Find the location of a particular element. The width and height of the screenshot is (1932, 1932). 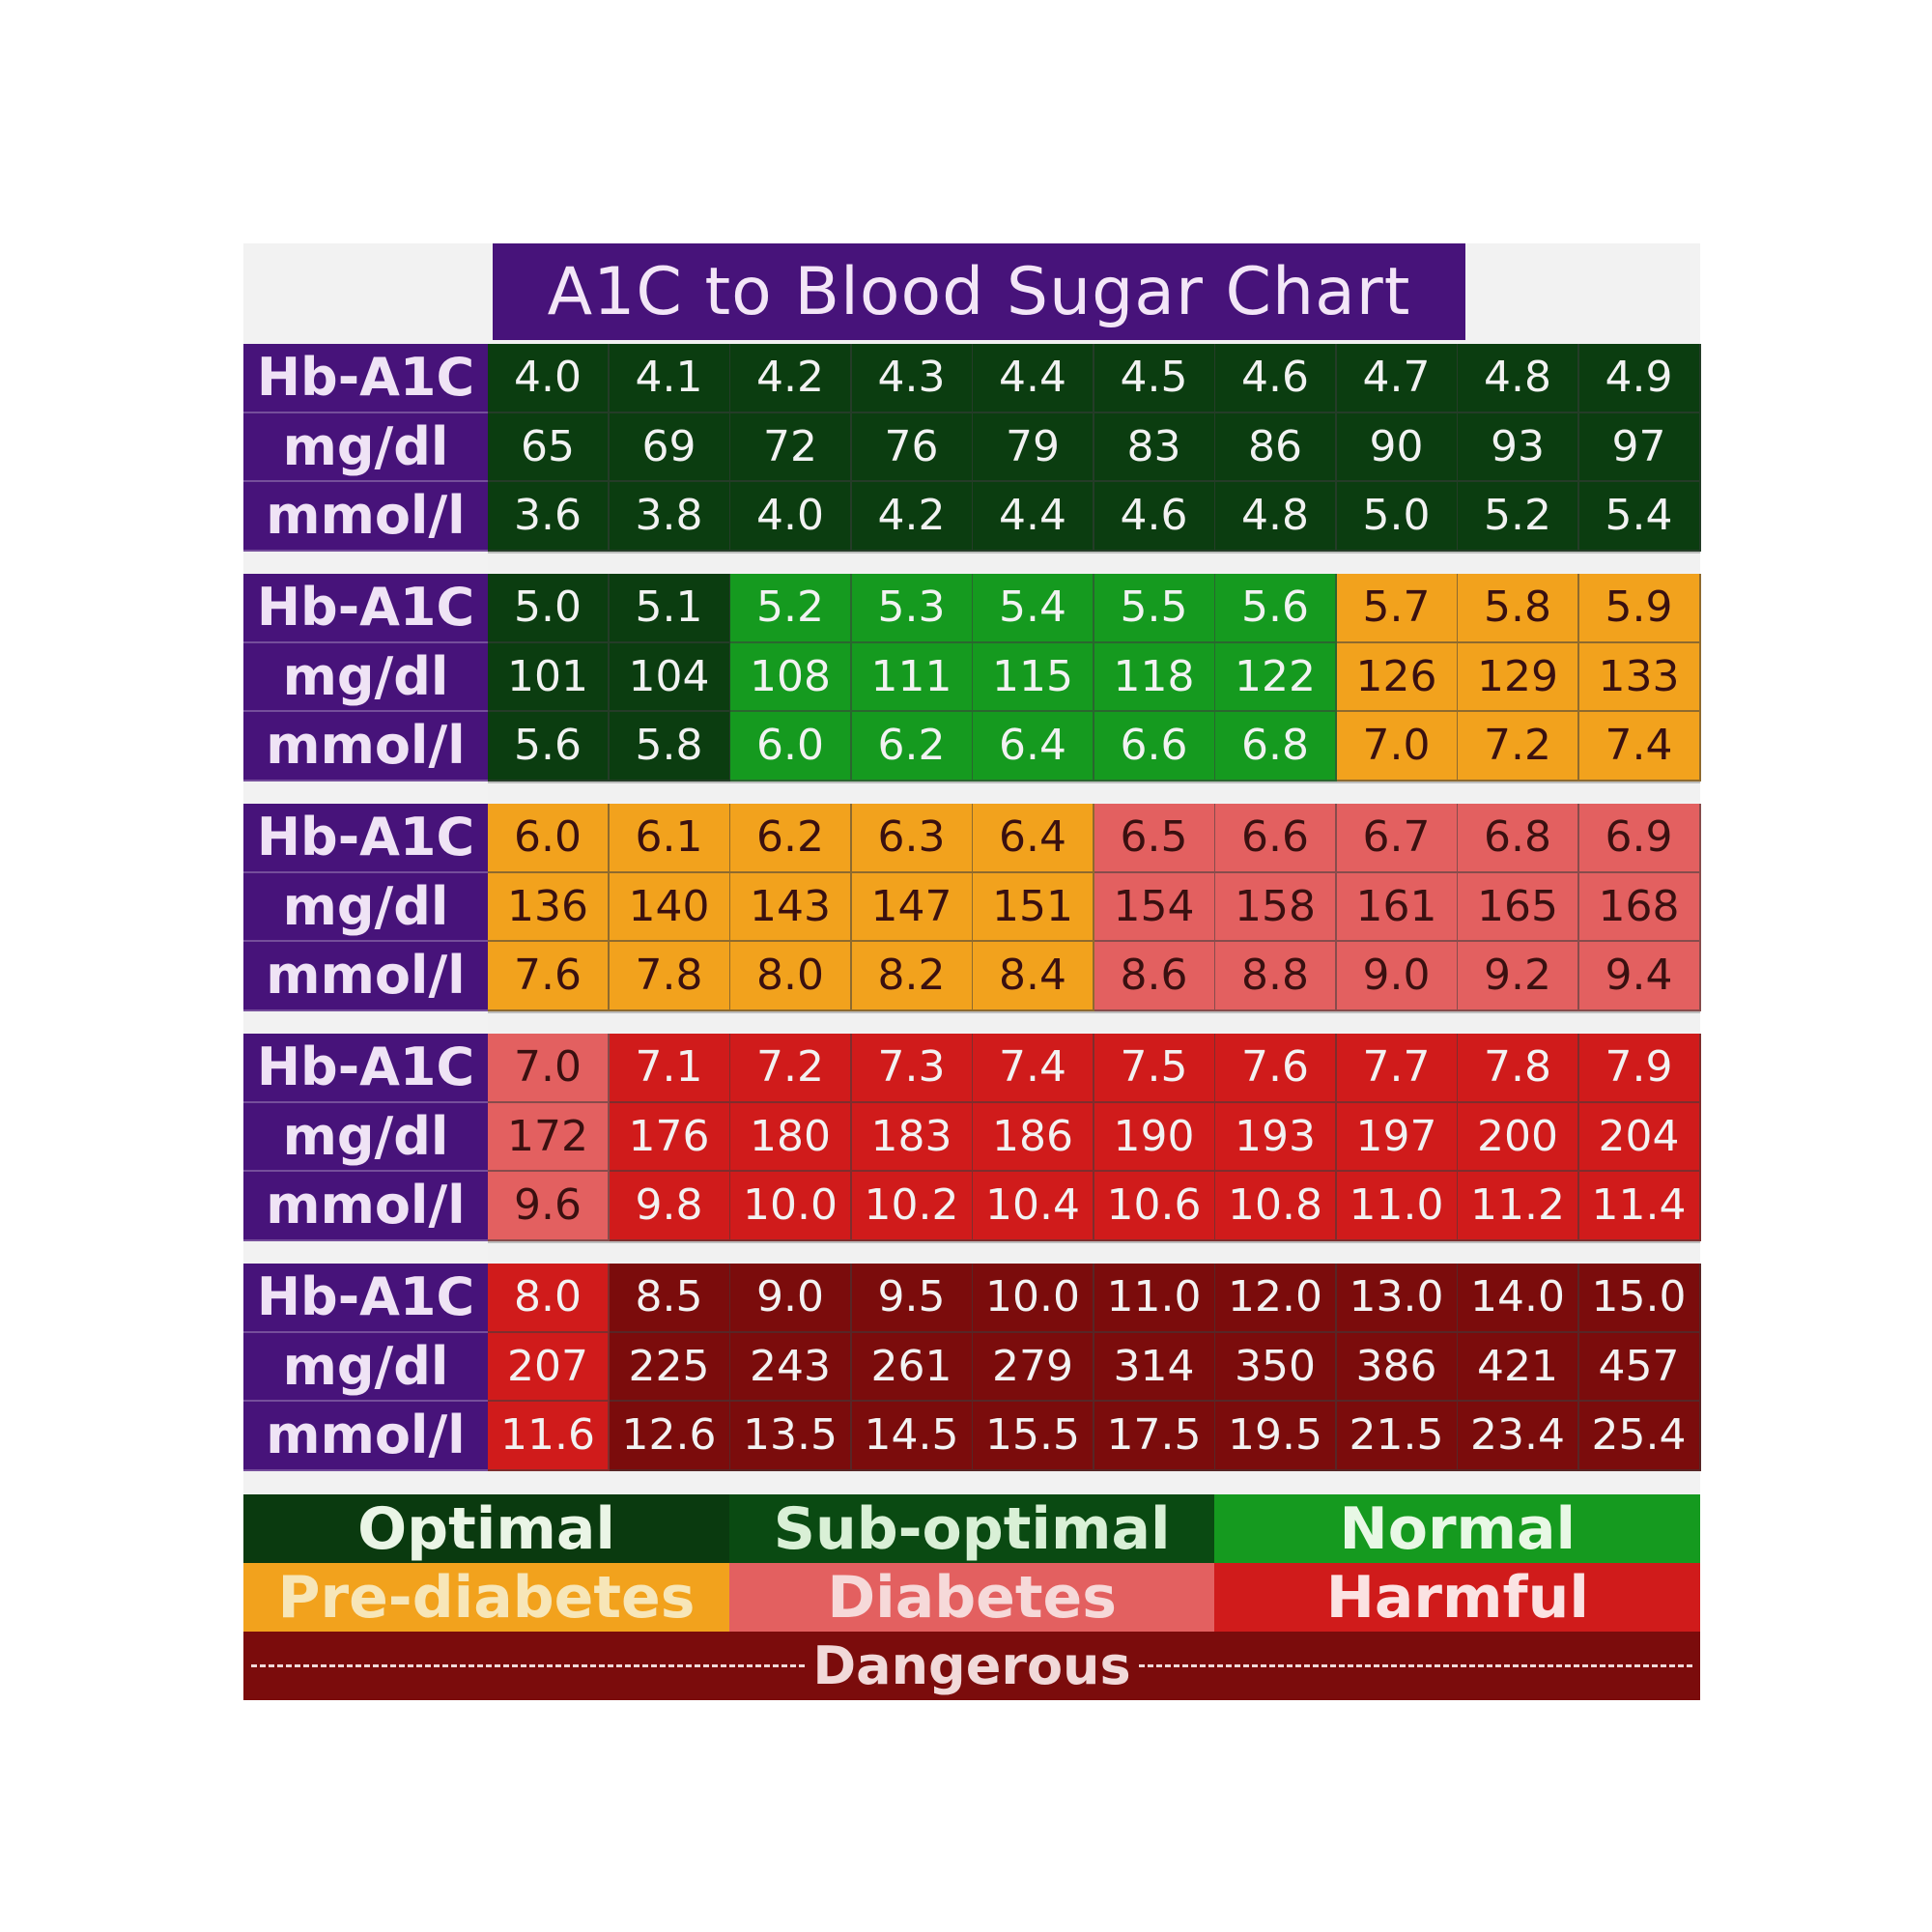

cell-hba1c: 13.0 is located at coordinates (1397, 1298).